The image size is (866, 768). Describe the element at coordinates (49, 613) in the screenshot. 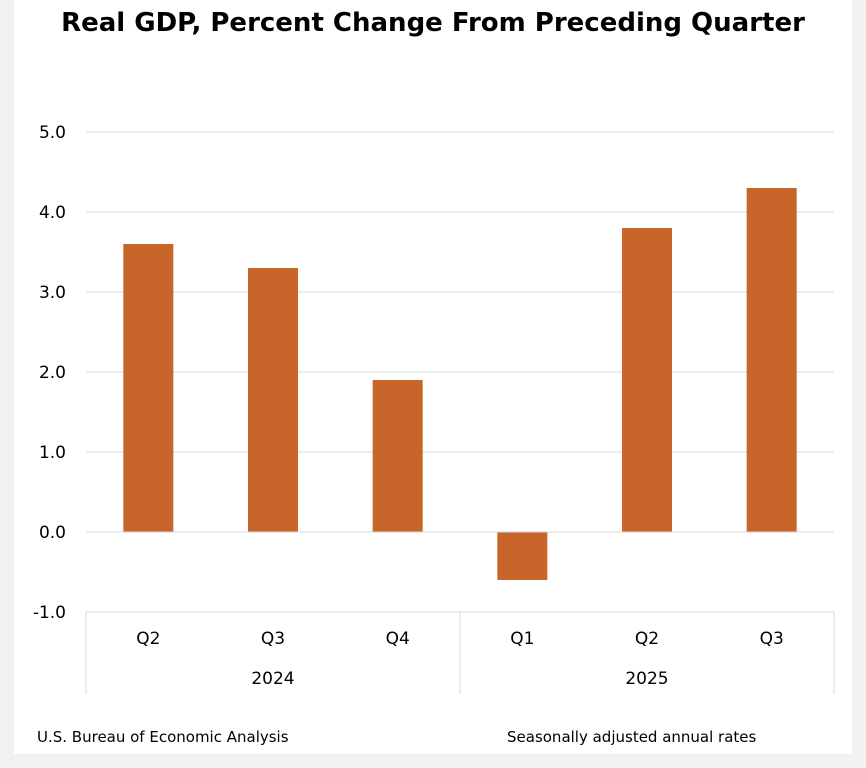

I see `y-tick-label: -1.0` at that location.